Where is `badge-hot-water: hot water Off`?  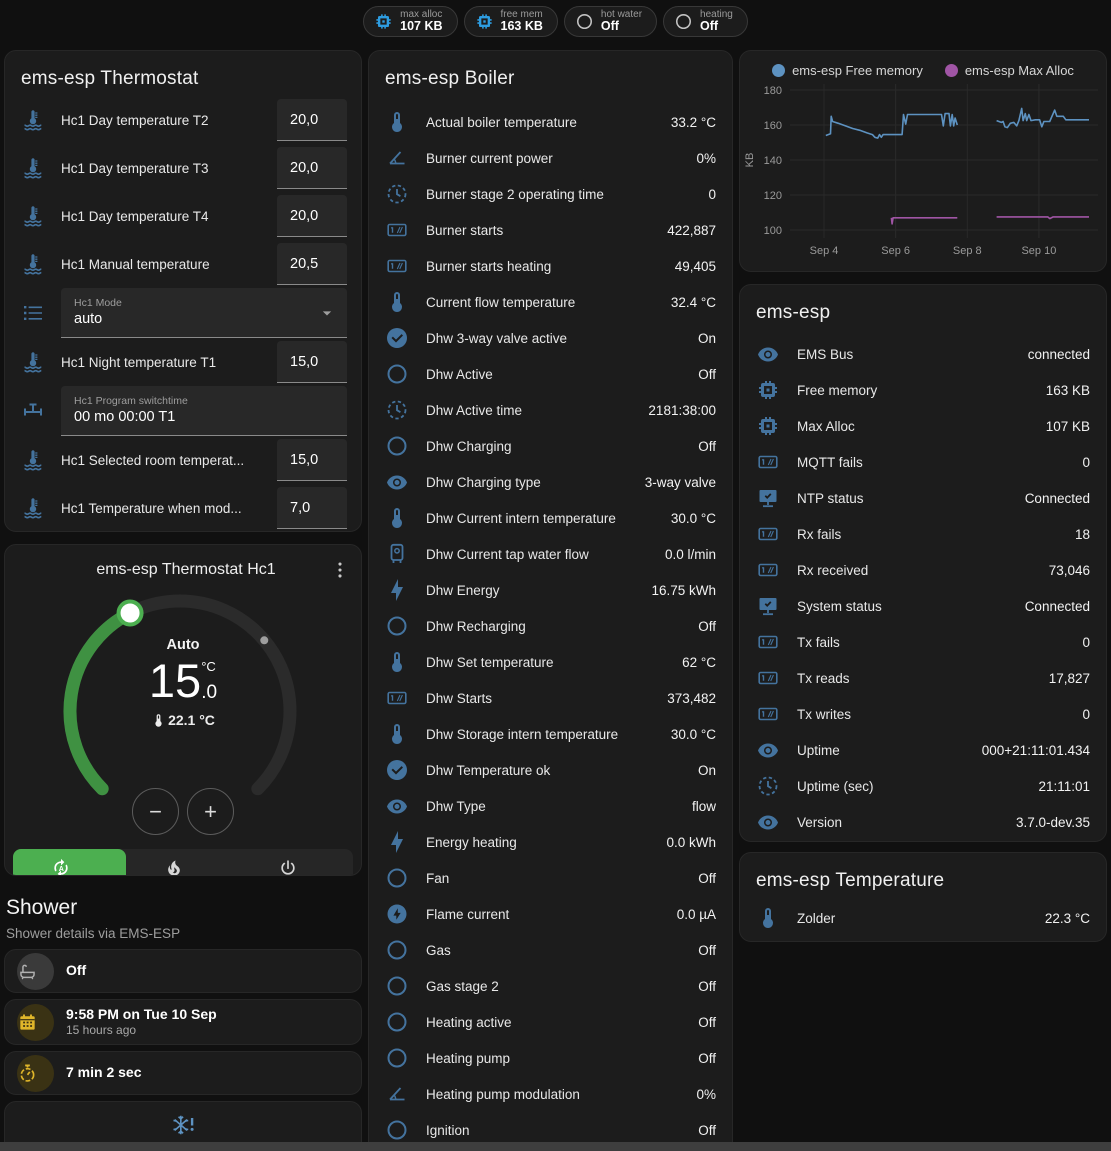 badge-hot-water: hot water Off is located at coordinates (610, 21).